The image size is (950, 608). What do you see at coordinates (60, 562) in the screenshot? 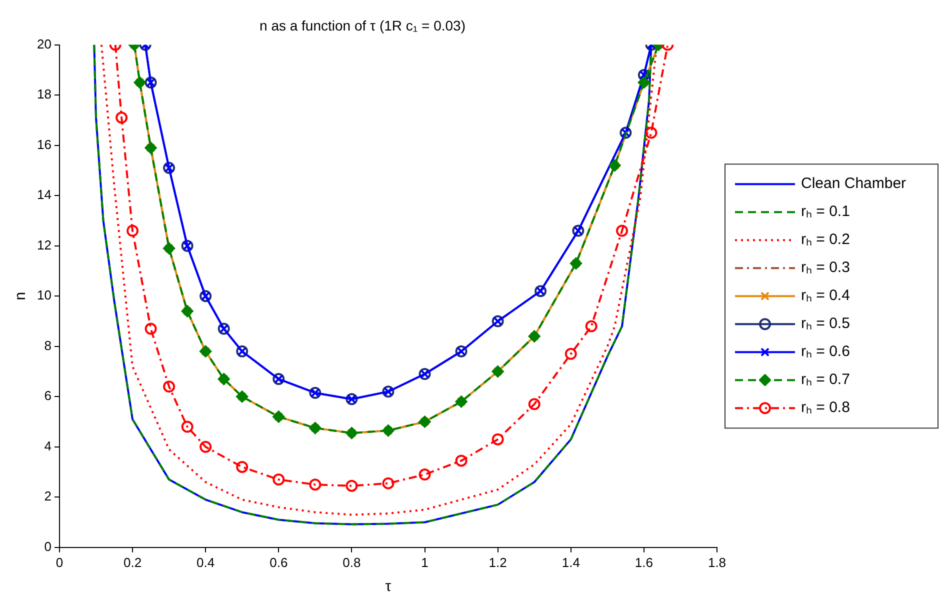
I see `x-tick-label: 0` at bounding box center [60, 562].